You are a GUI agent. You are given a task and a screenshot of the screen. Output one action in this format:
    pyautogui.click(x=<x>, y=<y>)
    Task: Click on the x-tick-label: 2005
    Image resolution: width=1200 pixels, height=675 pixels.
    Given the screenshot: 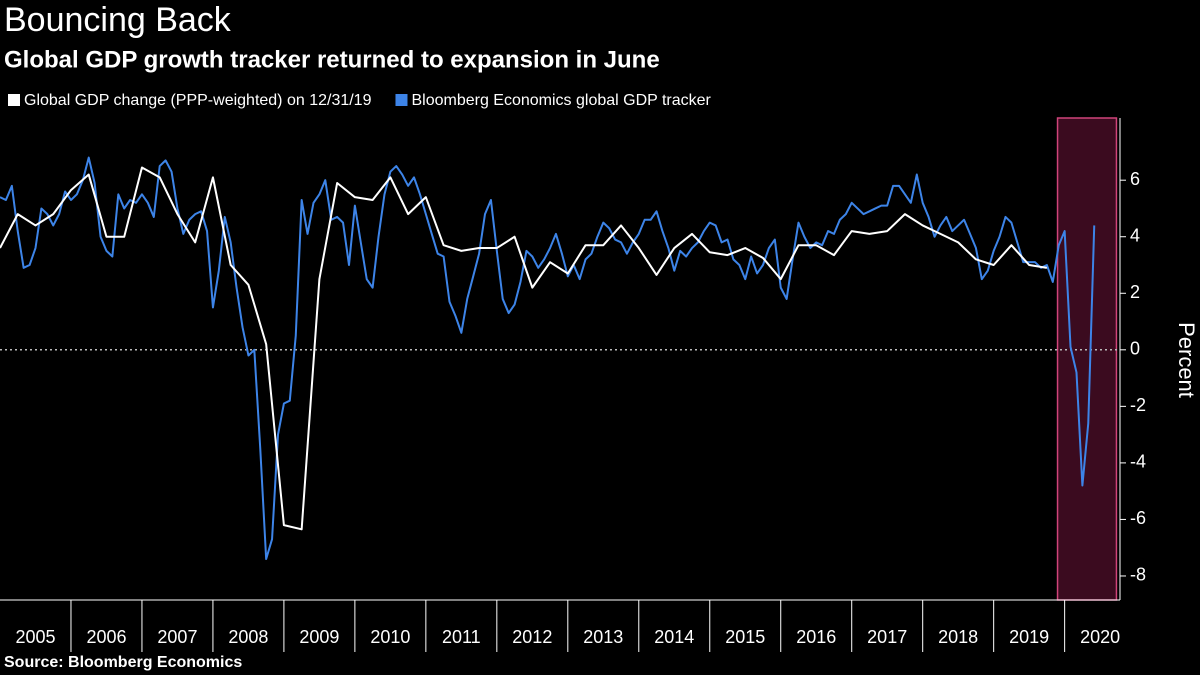 What is the action you would take?
    pyautogui.click(x=35, y=637)
    